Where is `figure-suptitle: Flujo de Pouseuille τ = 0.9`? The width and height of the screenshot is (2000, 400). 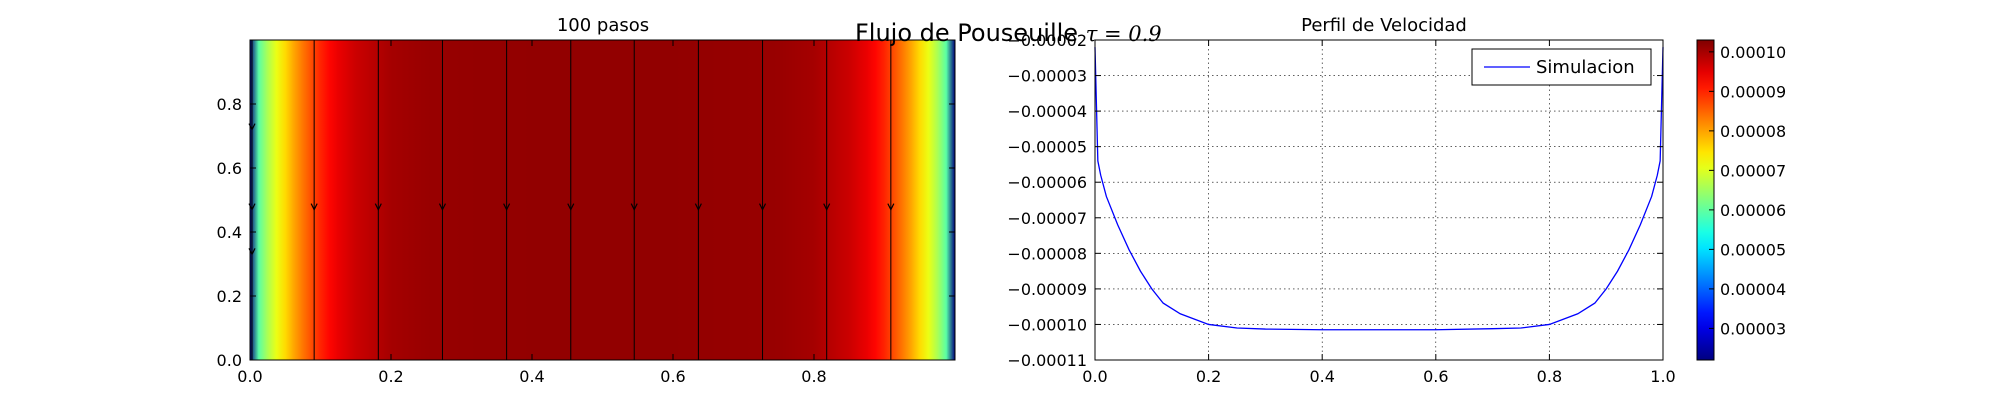 figure-suptitle: Flujo de Pouseuille τ = 0.9 is located at coordinates (1008, 33).